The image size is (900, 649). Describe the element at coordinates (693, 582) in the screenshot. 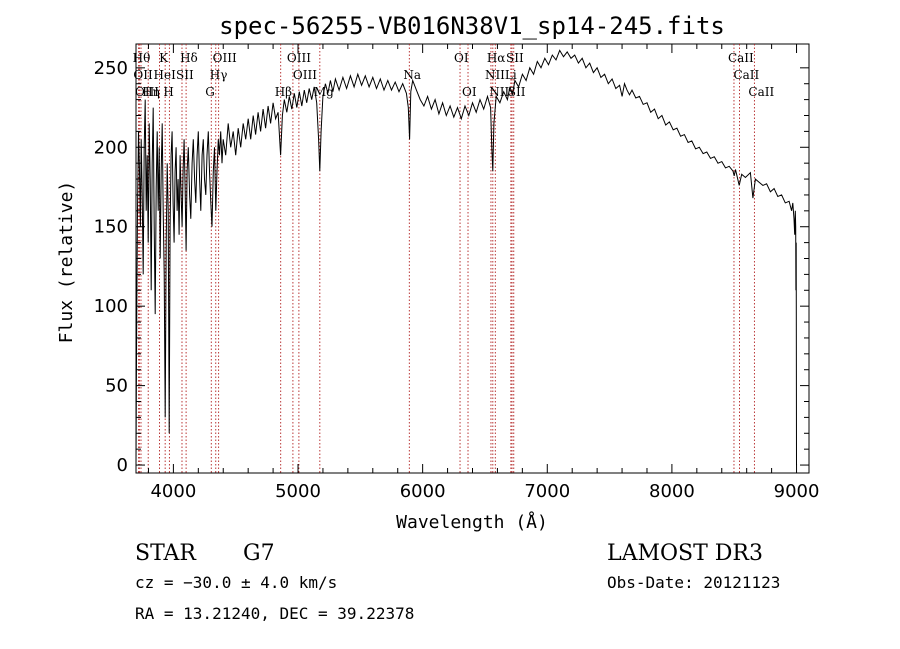

I see `obs-date: Obs-Date: 20121123` at that location.